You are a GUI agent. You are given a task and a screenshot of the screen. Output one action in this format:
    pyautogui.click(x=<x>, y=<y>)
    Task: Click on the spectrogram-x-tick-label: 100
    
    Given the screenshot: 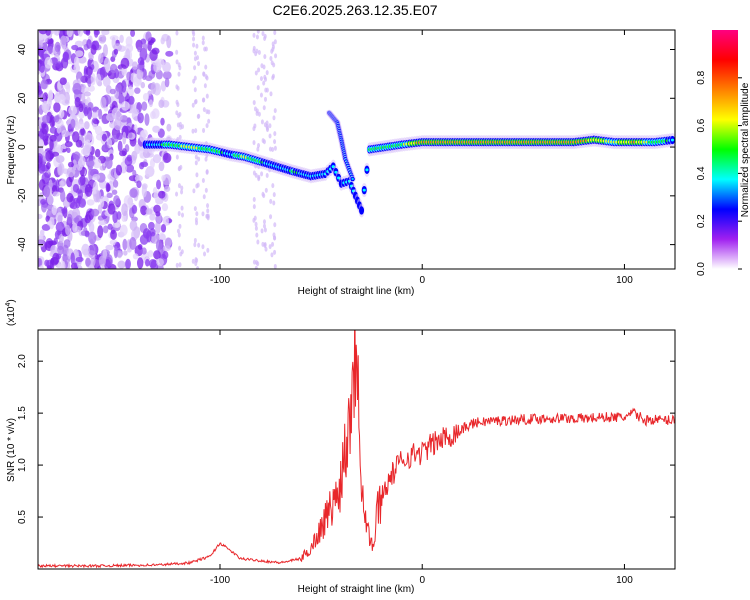 What is the action you would take?
    pyautogui.click(x=624, y=280)
    